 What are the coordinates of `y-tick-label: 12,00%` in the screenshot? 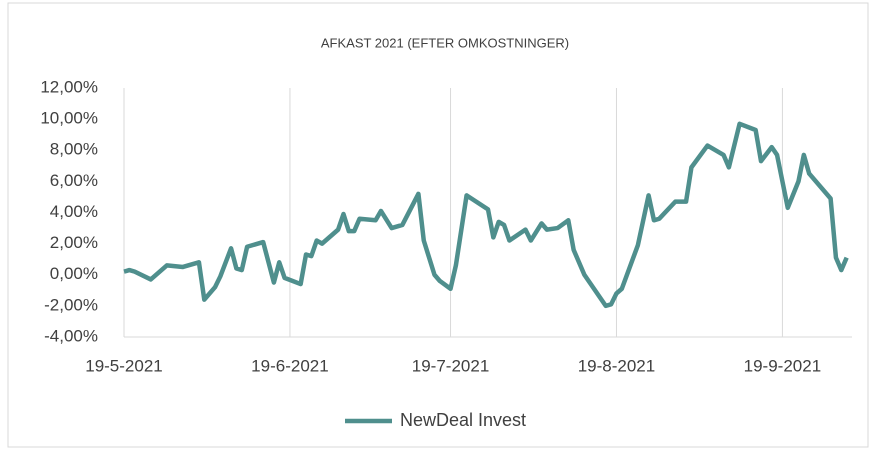 It's located at (69, 86).